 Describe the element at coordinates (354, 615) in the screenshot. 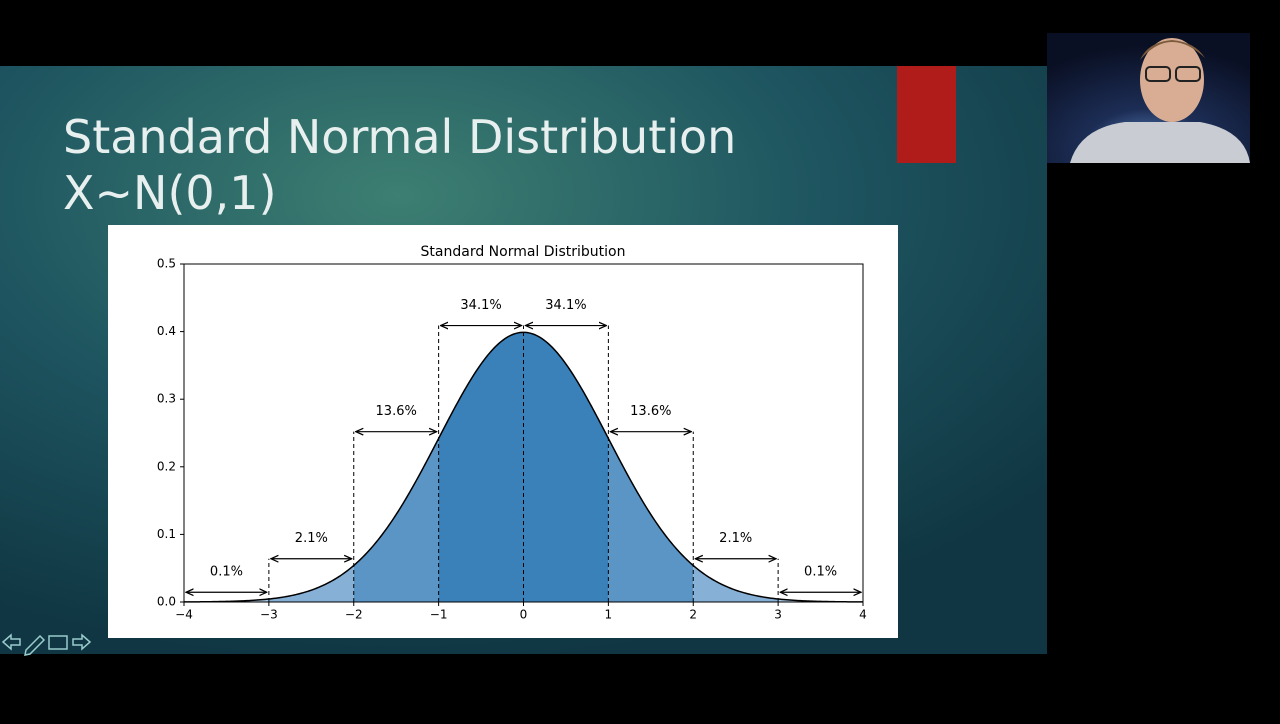

I see `x-tick-label: −2` at that location.